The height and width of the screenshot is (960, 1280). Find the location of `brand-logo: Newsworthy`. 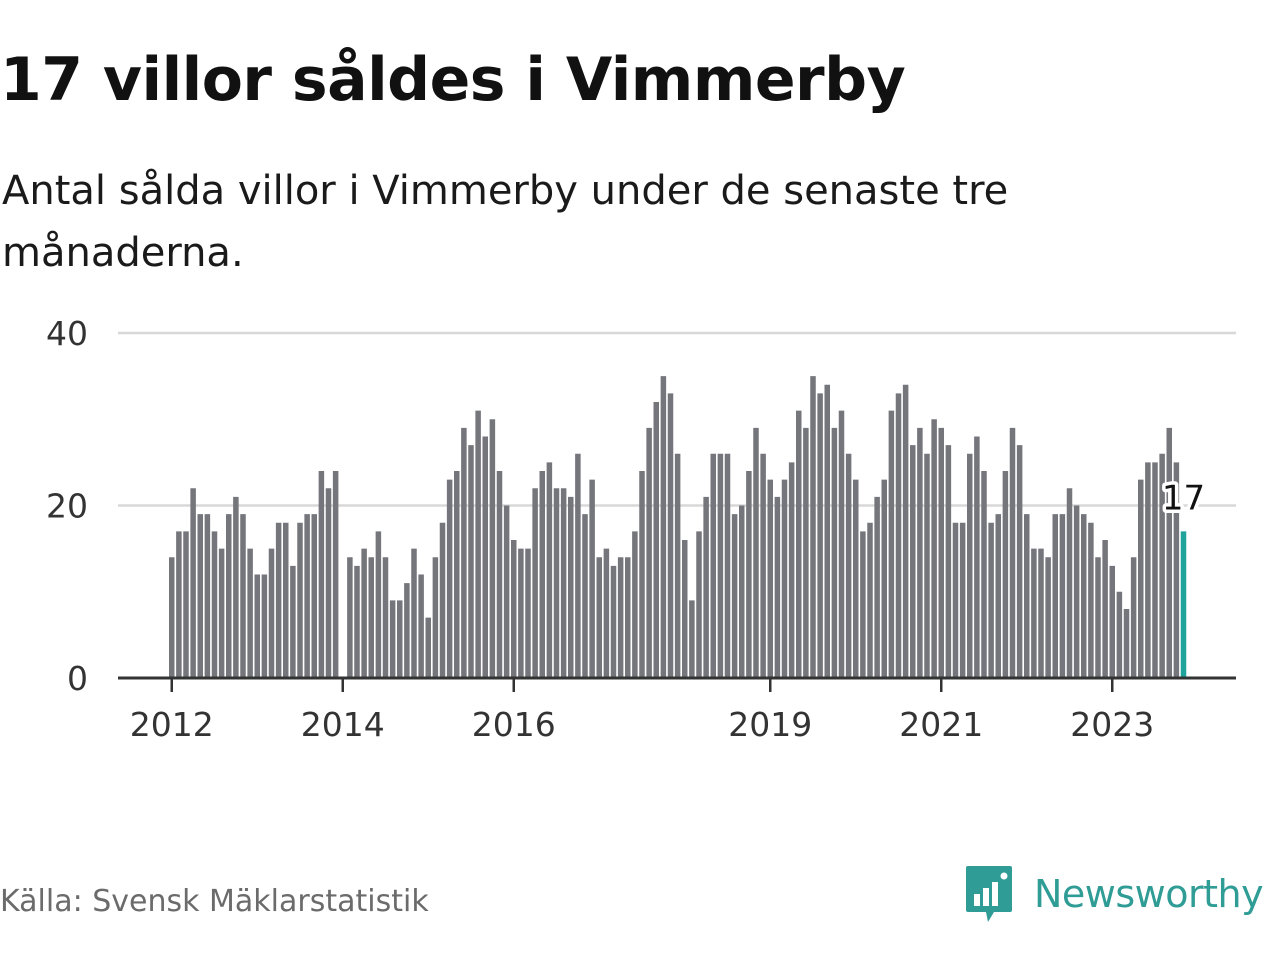

brand-logo: Newsworthy is located at coordinates (1114, 894).